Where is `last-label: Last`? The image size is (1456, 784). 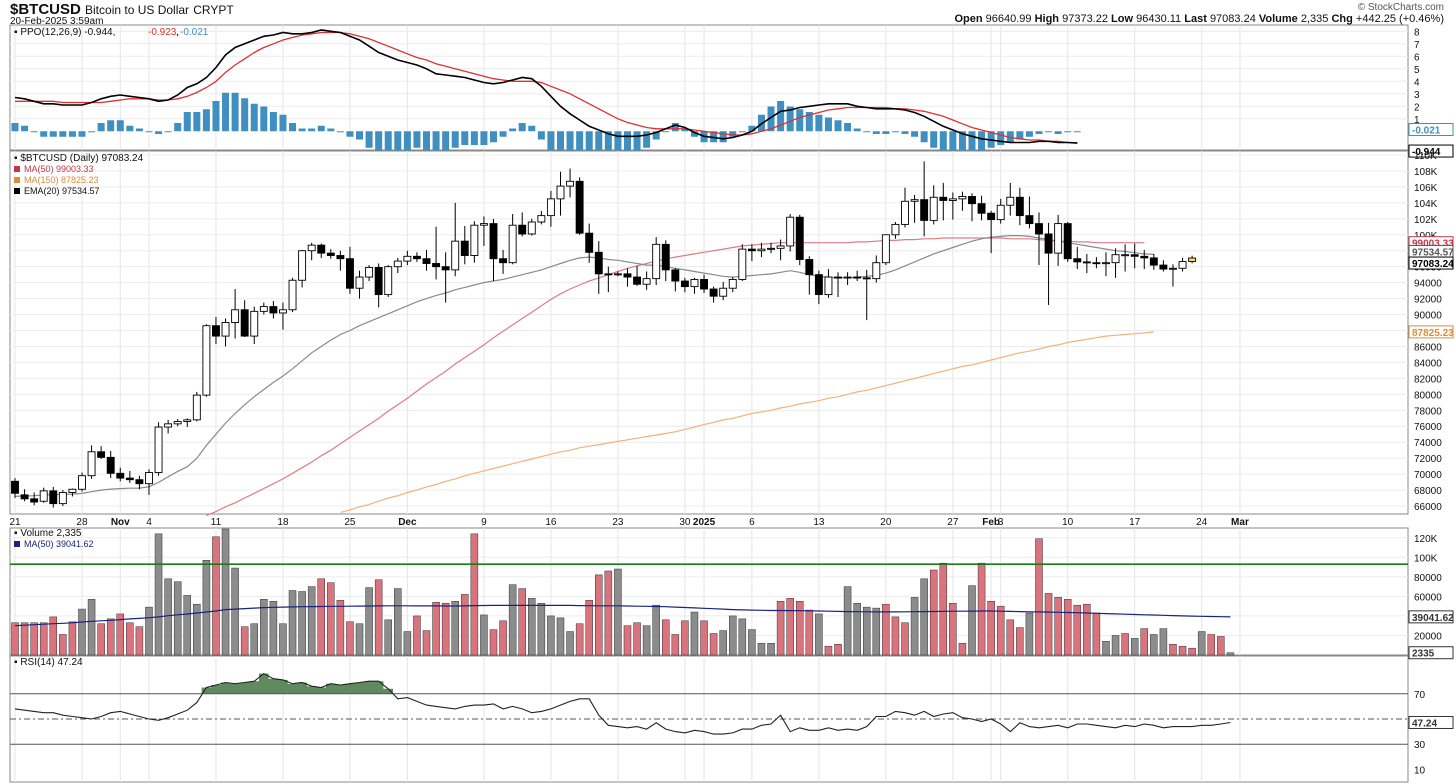
last-label: Last is located at coordinates (1195, 19).